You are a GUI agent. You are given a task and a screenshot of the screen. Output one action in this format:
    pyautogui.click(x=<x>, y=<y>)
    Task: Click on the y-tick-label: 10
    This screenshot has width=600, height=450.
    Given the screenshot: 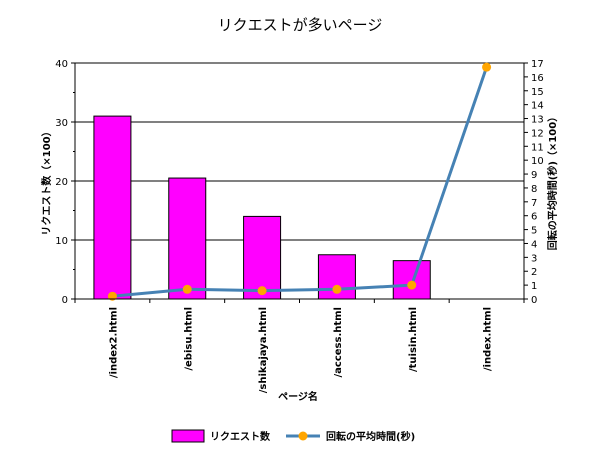 What is the action you would take?
    pyautogui.click(x=61, y=241)
    